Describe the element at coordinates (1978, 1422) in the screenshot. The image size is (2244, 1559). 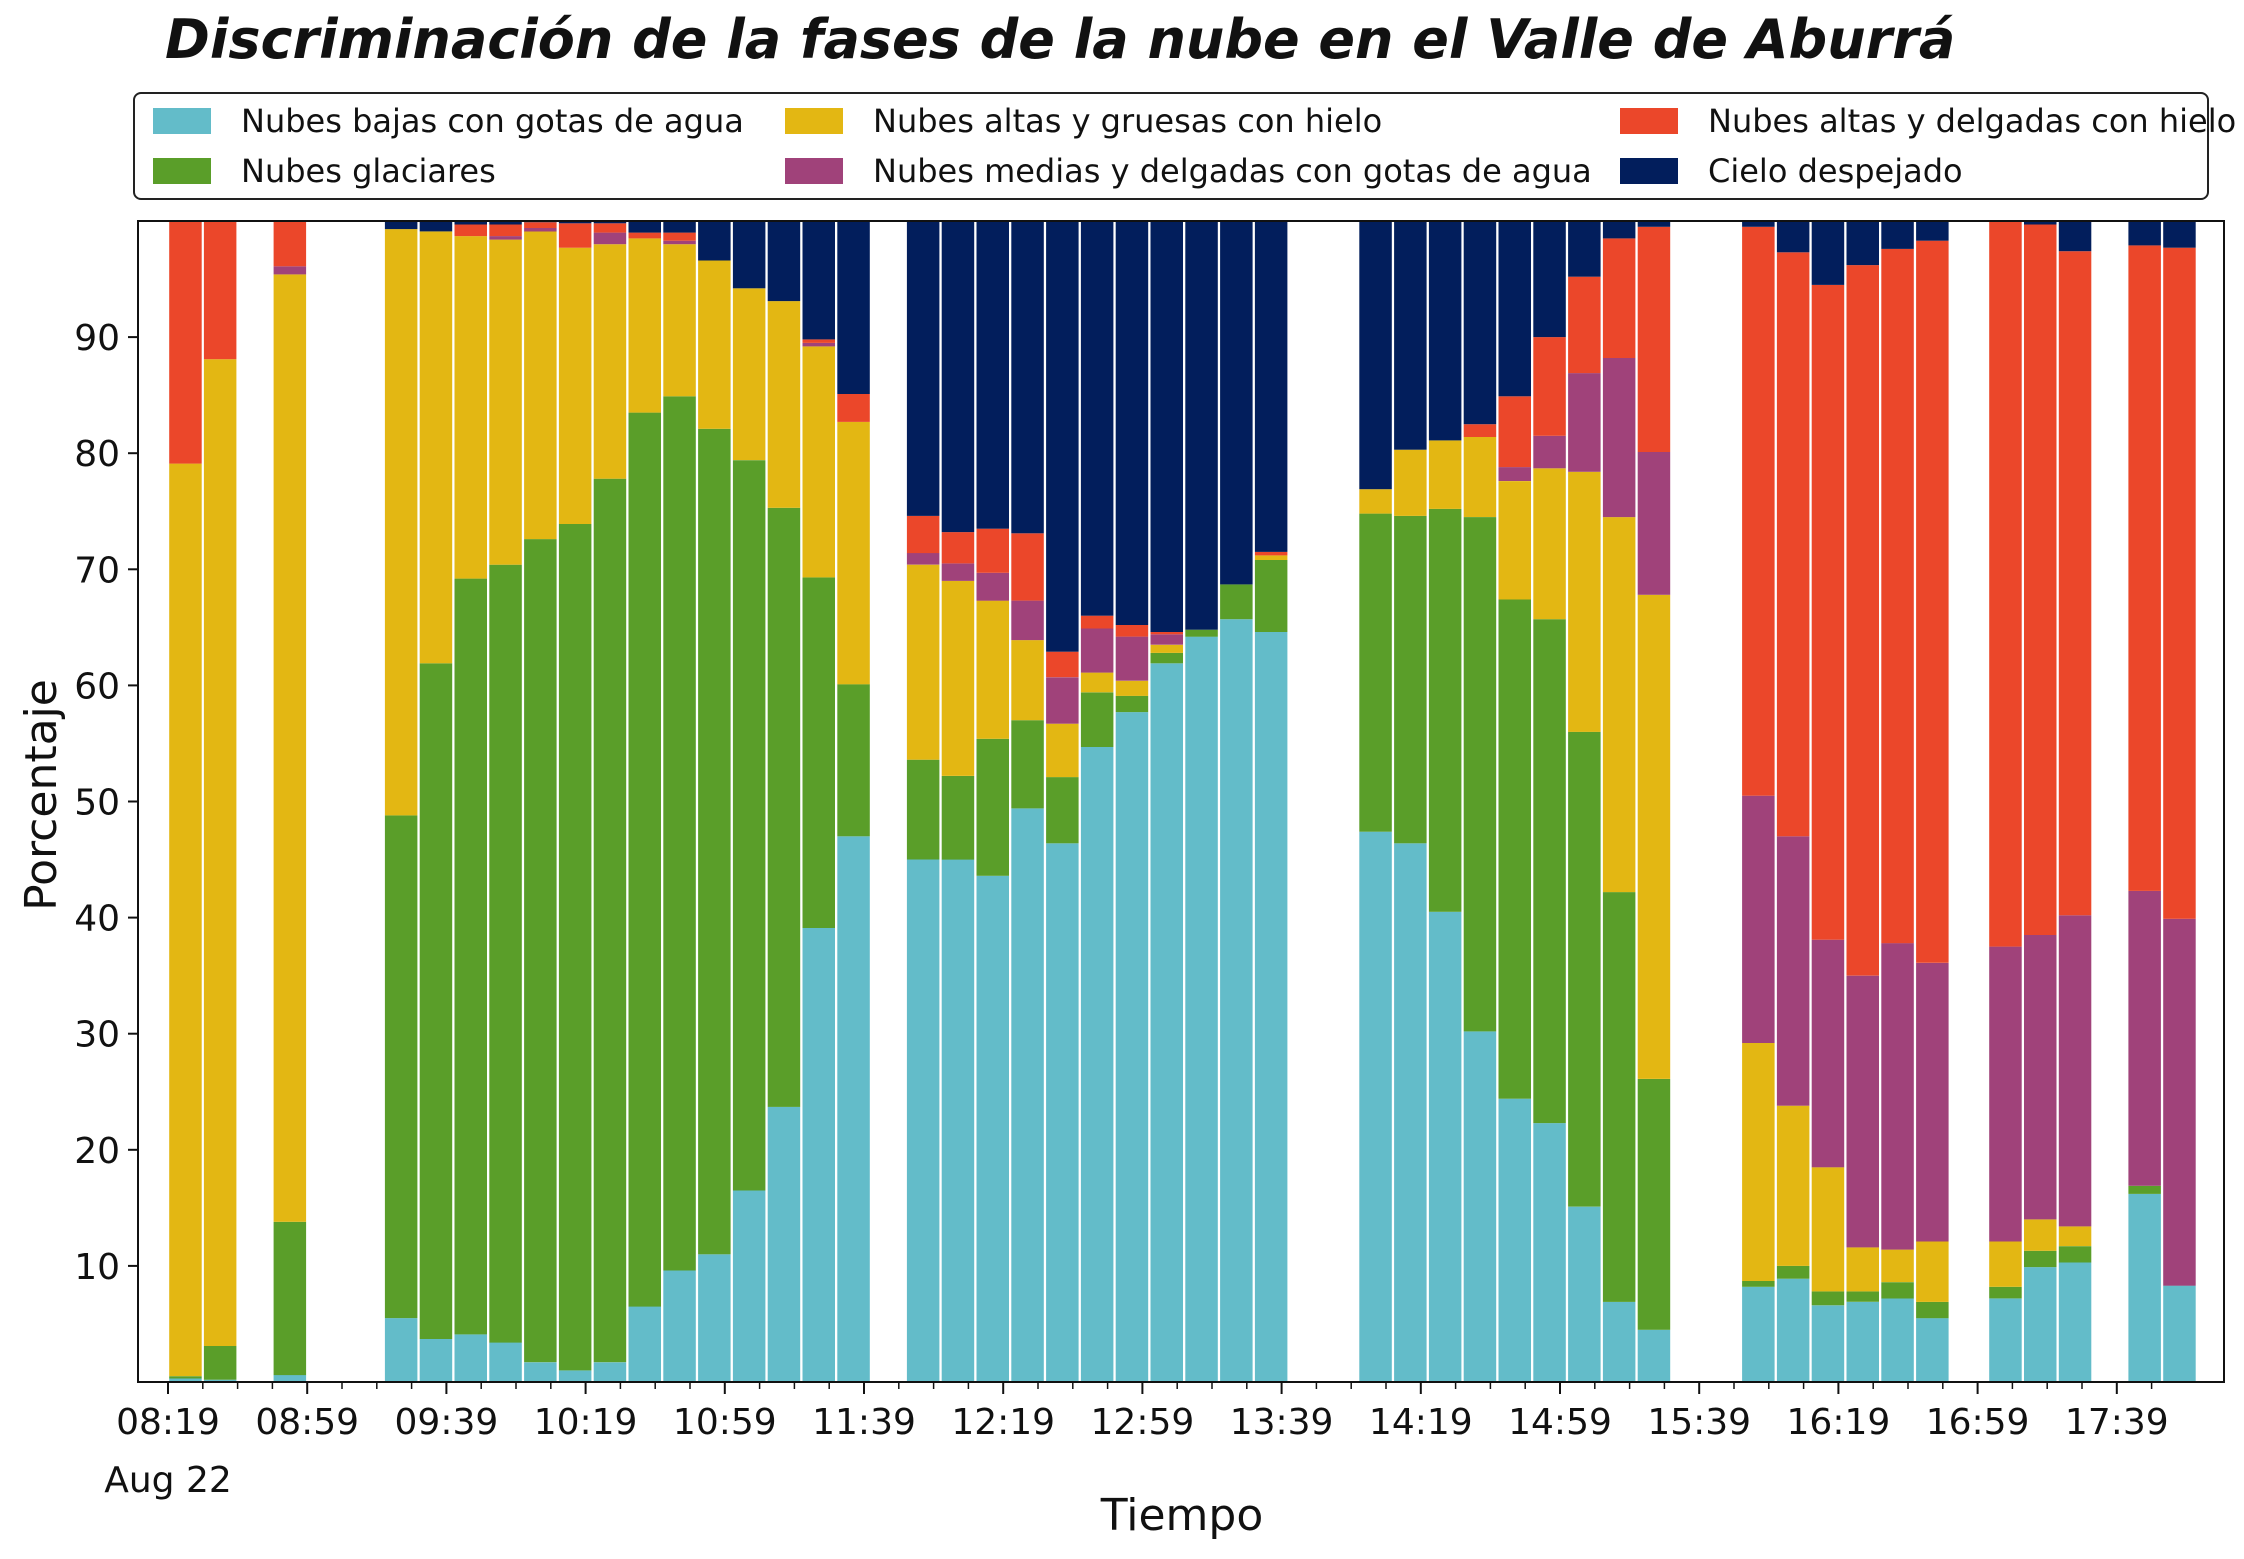
I see `x-tick-label: 16:59` at that location.